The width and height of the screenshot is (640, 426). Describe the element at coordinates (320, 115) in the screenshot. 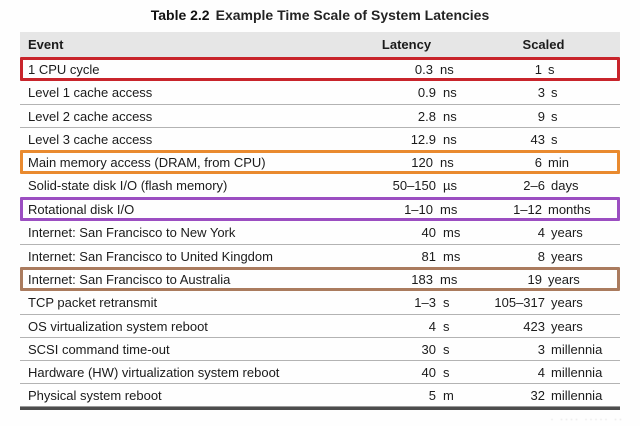

I see `table-row: Level 2 cache access 2.8 ns 9 s` at that location.